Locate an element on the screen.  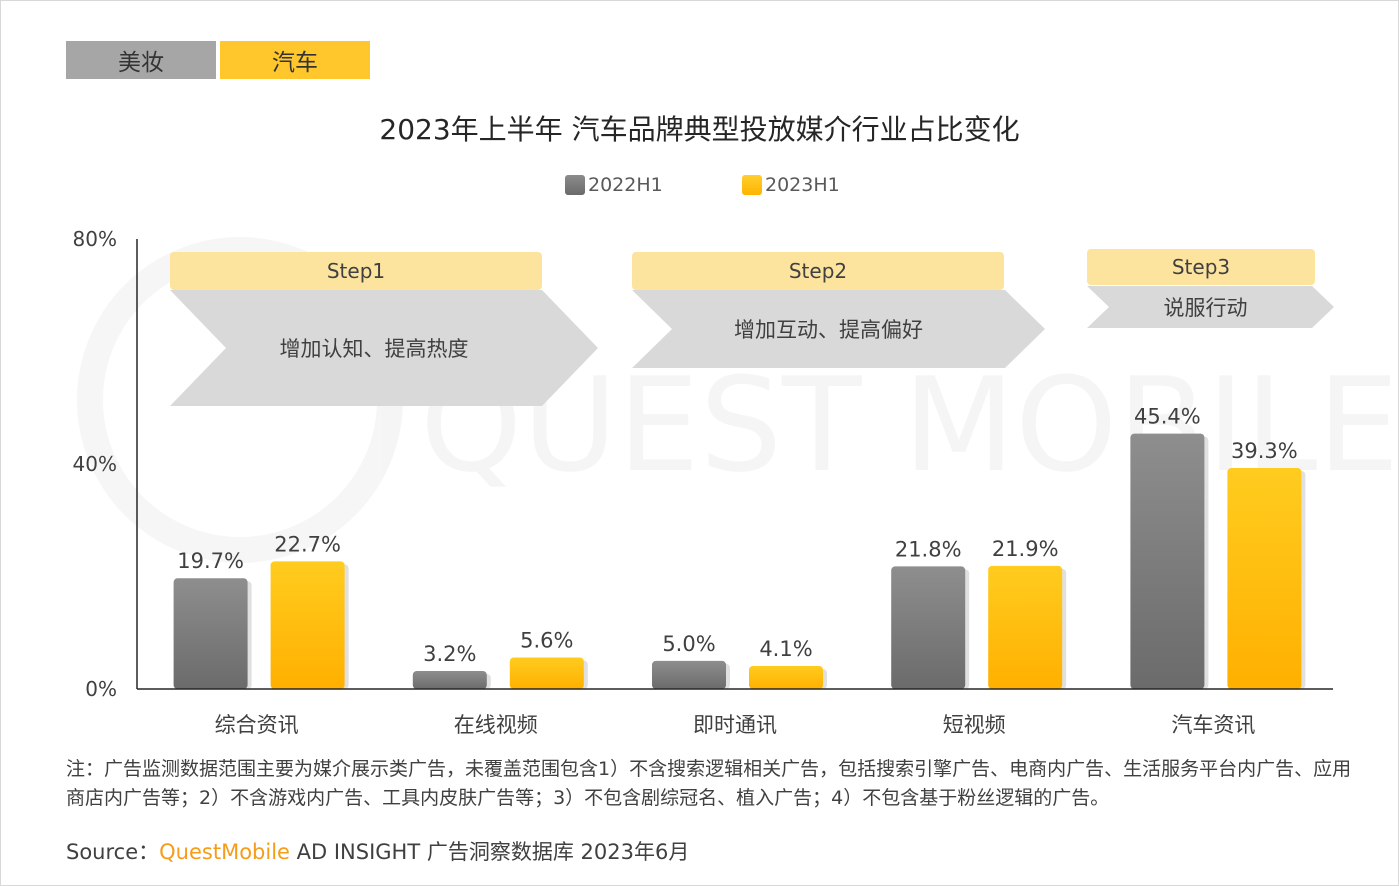
legend-item-2022h1: 2022H1 is located at coordinates (614, 185).